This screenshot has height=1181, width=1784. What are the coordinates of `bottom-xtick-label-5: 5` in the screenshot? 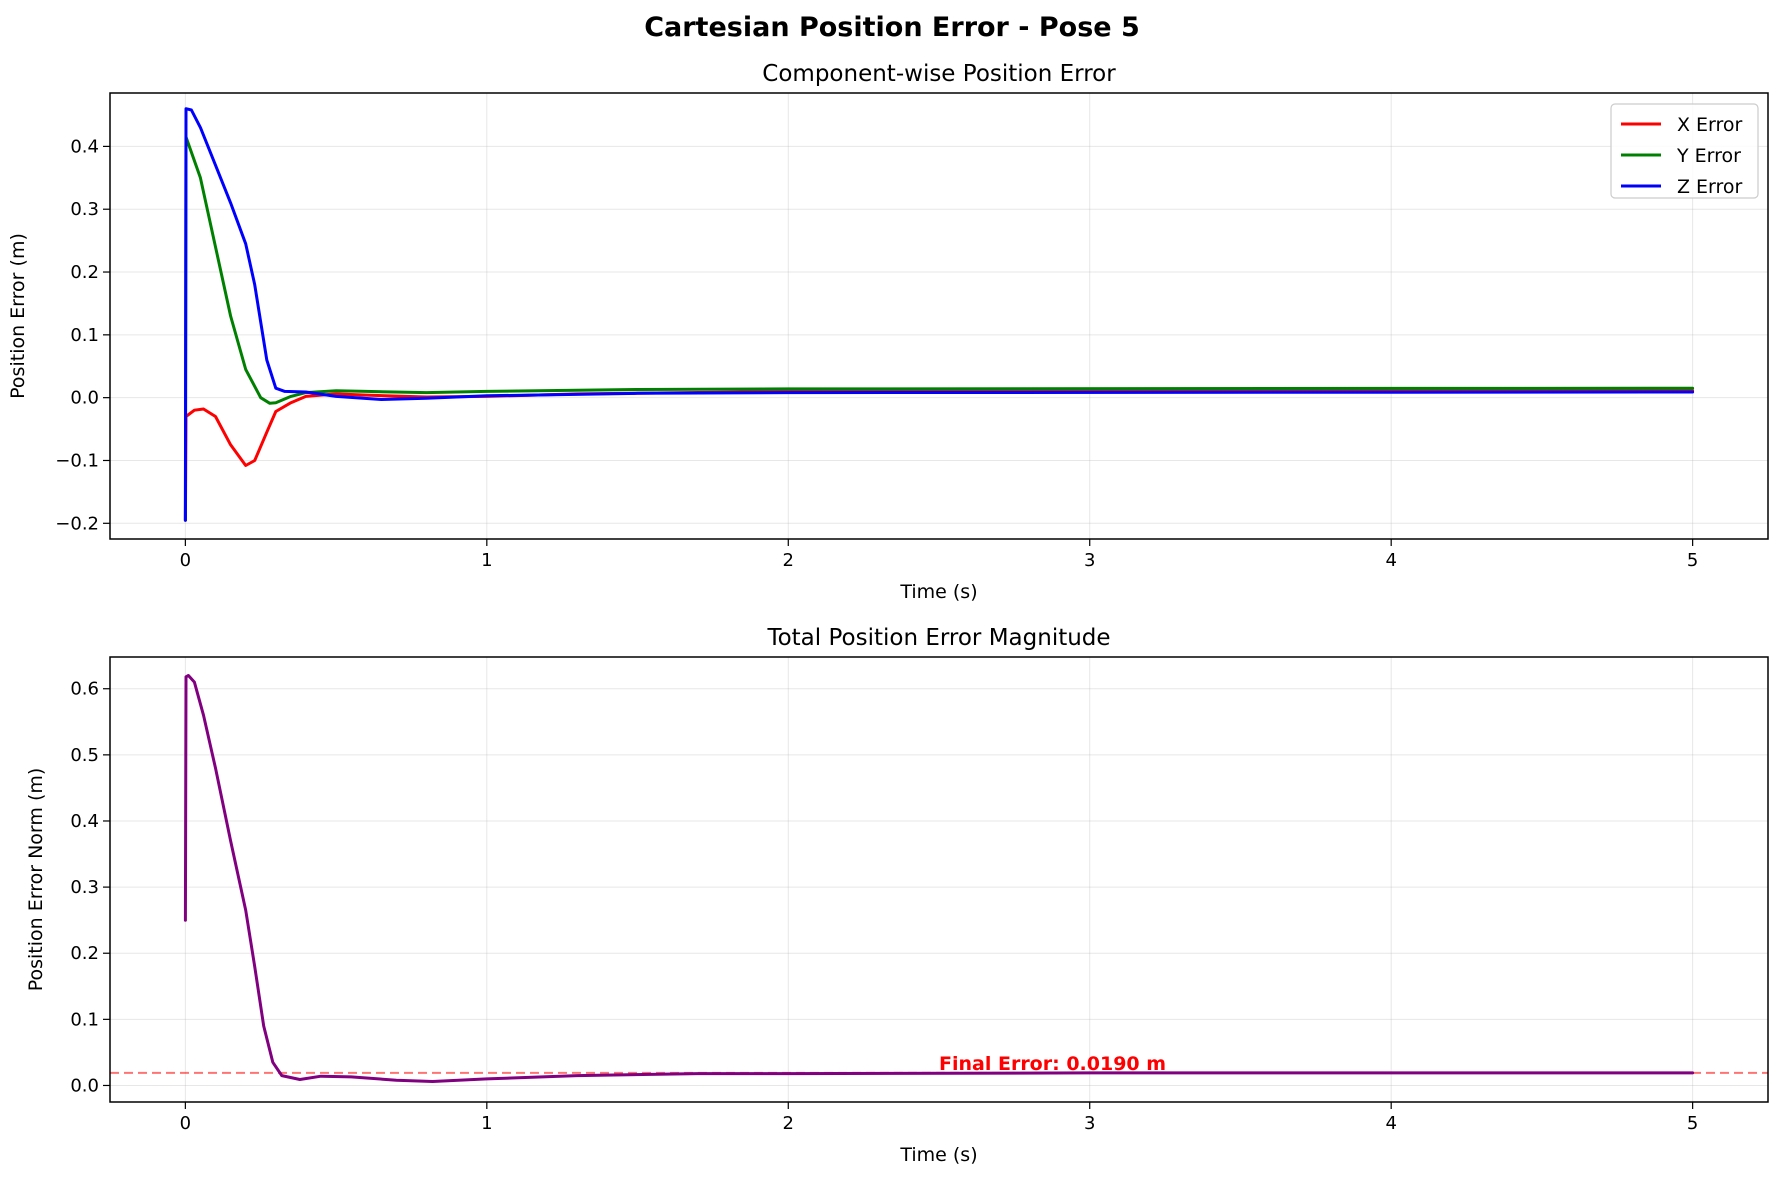 It's located at (1692, 1123).